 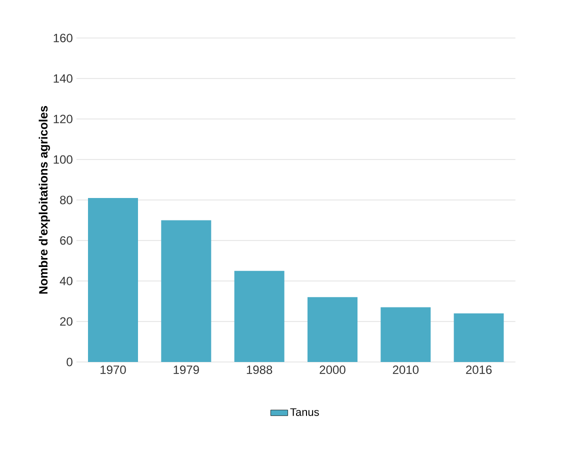 I want to click on x-tick-label: 2010, so click(x=405, y=370).